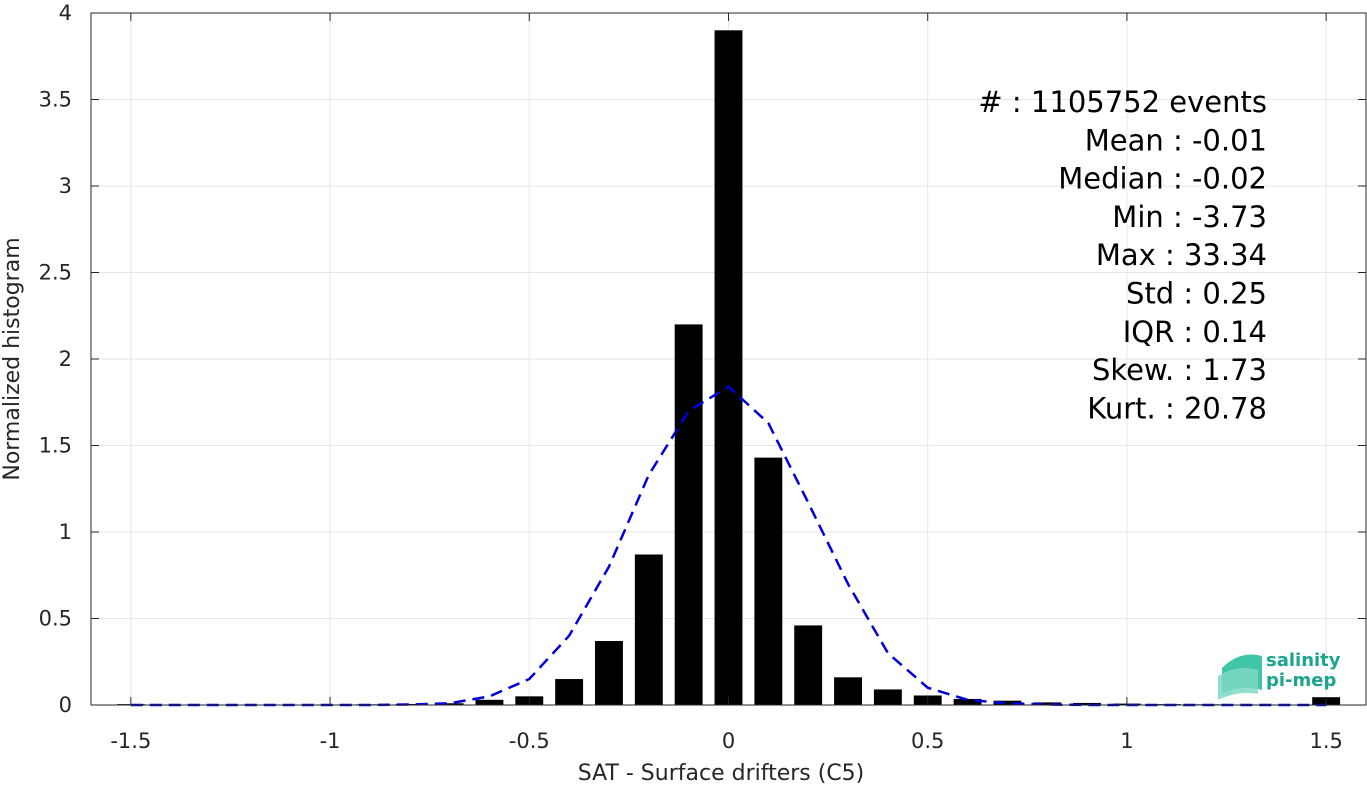  What do you see at coordinates (65, 186) in the screenshot?
I see `y-tick-label-6: 3` at bounding box center [65, 186].